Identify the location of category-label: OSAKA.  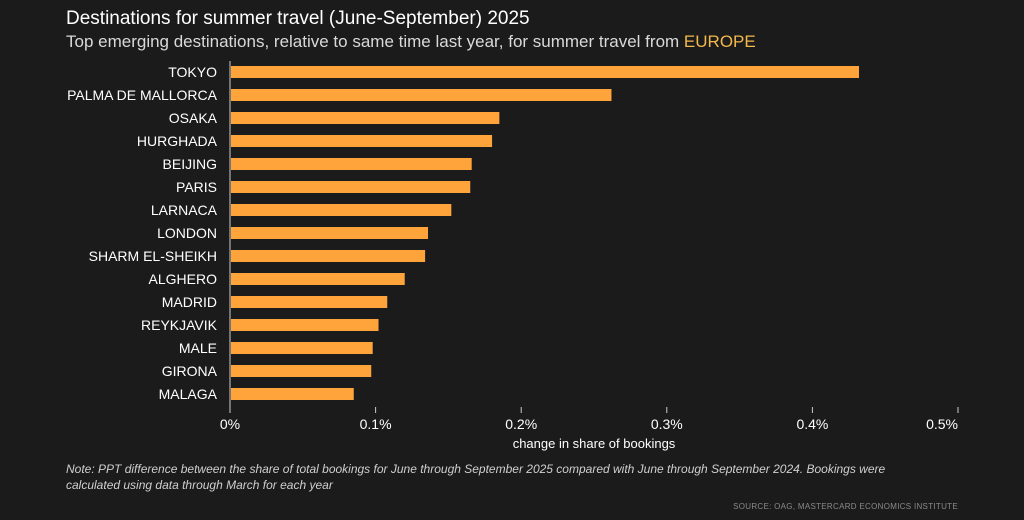
(193, 118).